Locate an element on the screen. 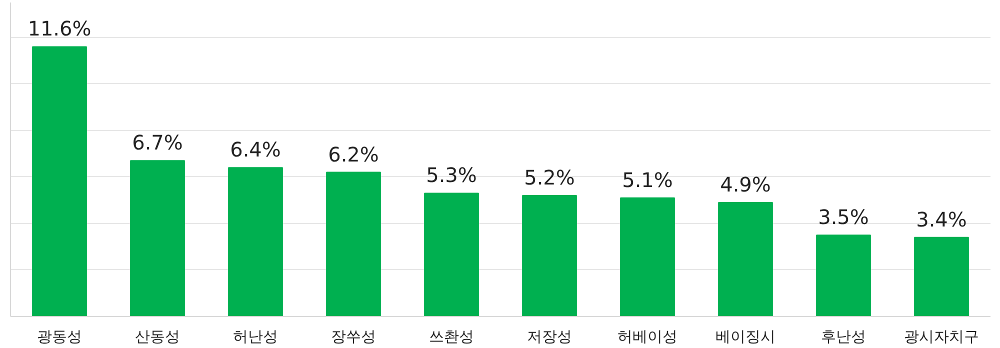 This screenshot has height=348, width=1000. data-label: 5.2% is located at coordinates (549, 178).